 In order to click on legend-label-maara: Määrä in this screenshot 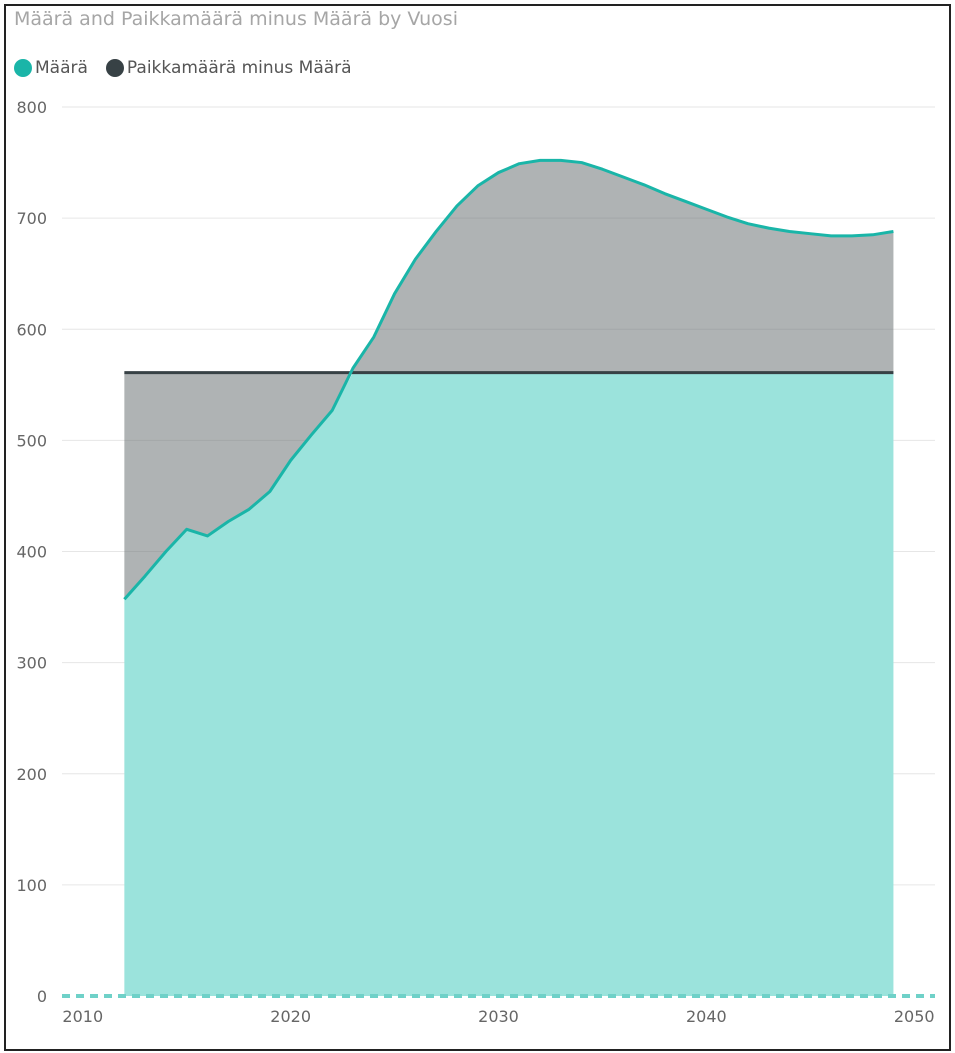, I will do `click(61, 68)`.